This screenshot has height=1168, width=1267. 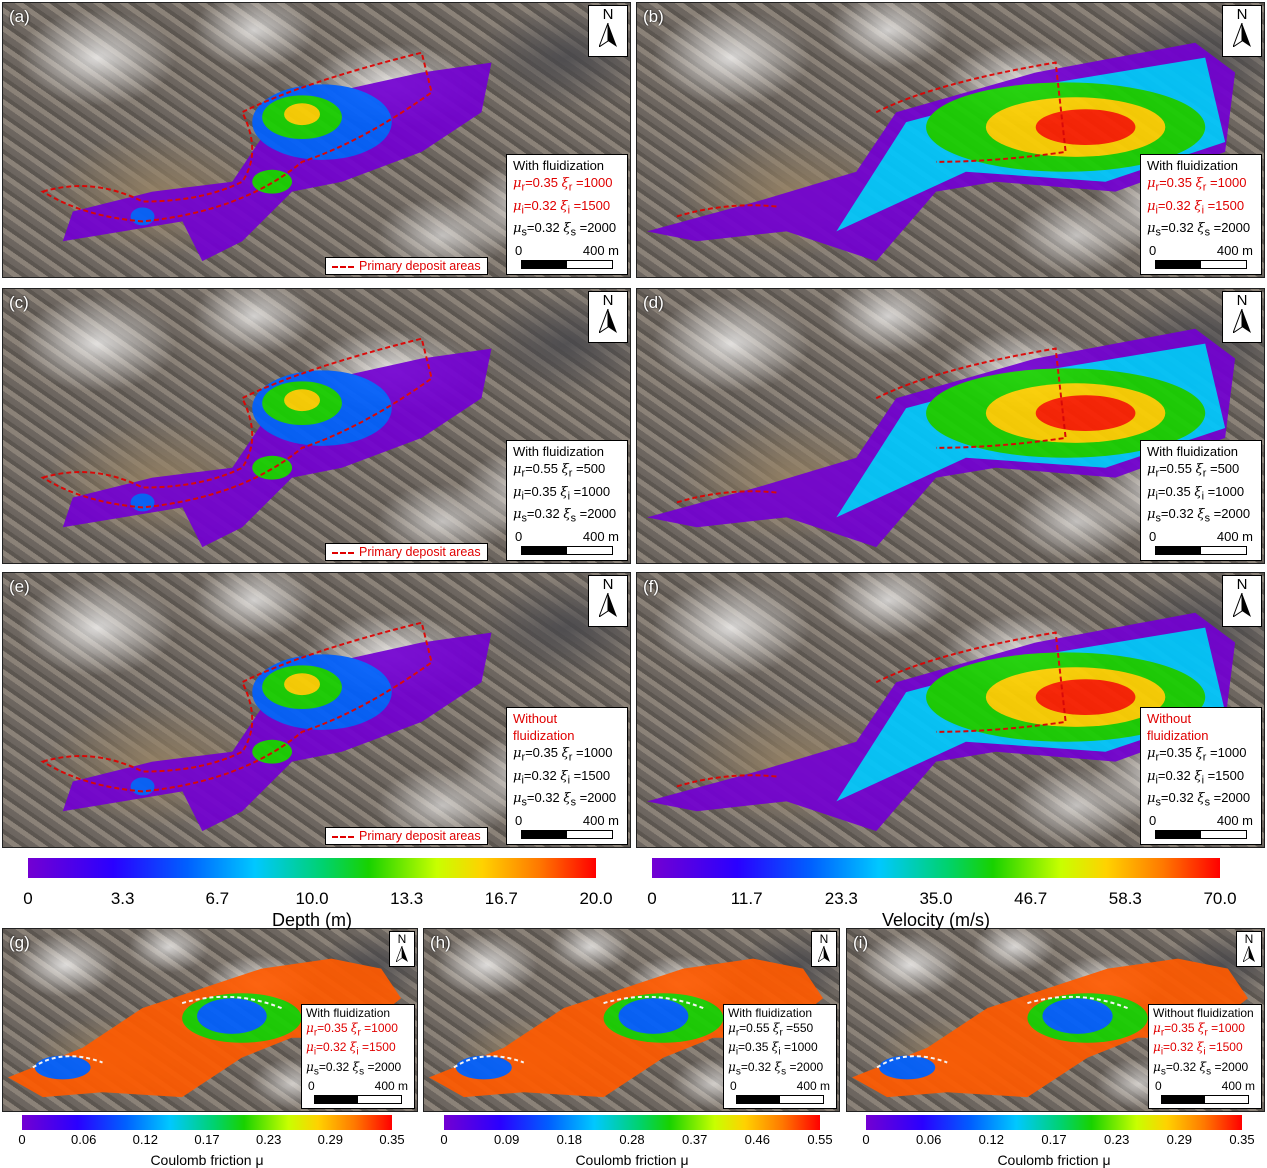 I want to click on velocity-flow-overlay, so click(x=941, y=152).